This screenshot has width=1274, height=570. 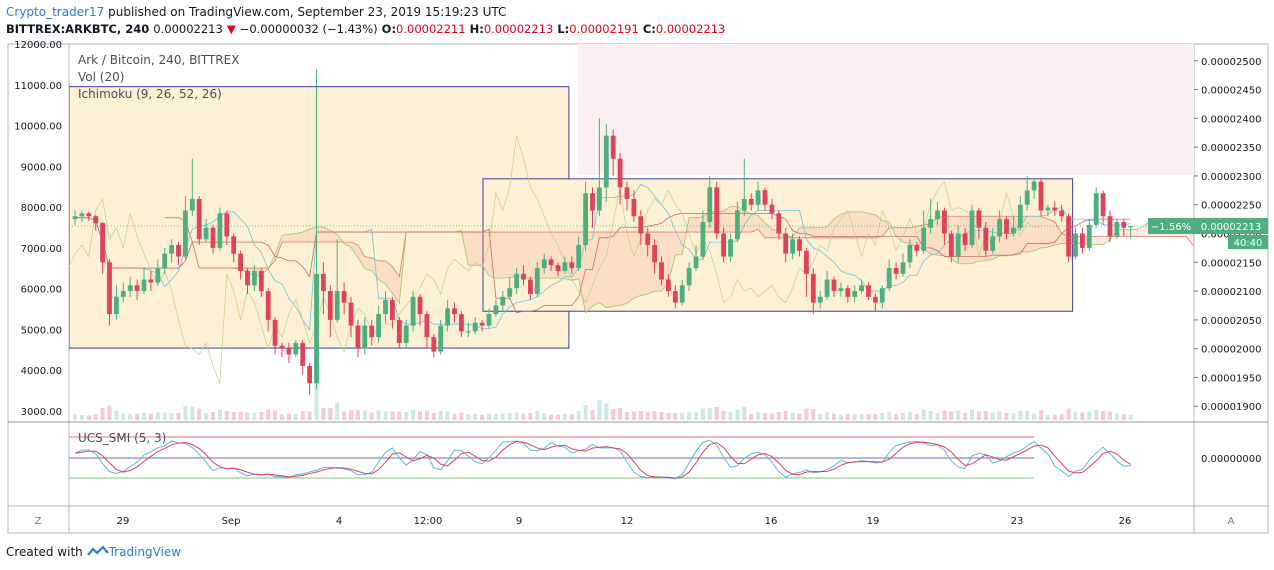 I want to click on author-link: Crypto_trader17, so click(x=55, y=12).